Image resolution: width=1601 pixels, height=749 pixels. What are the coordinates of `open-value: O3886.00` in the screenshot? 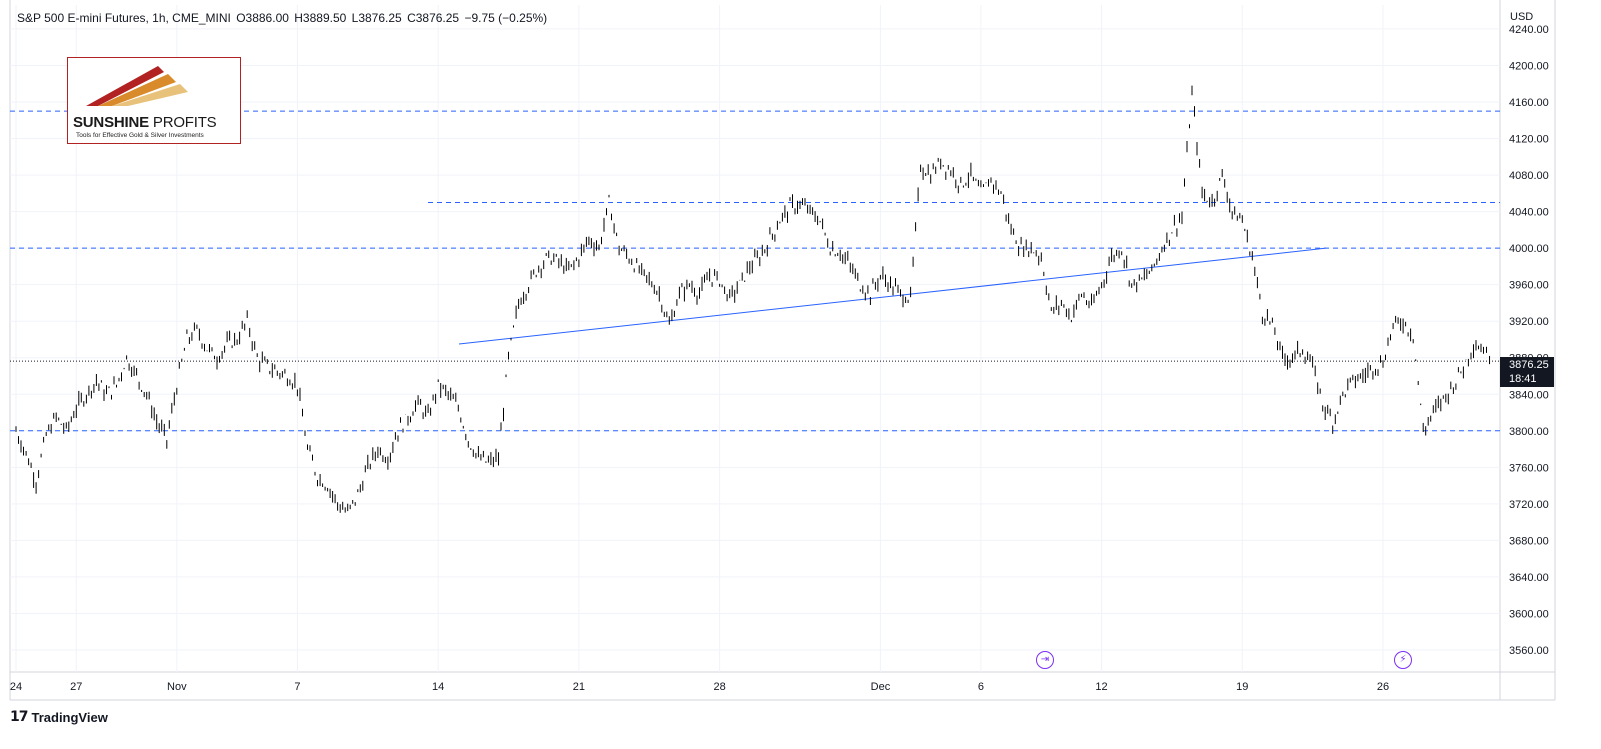 It's located at (262, 18).